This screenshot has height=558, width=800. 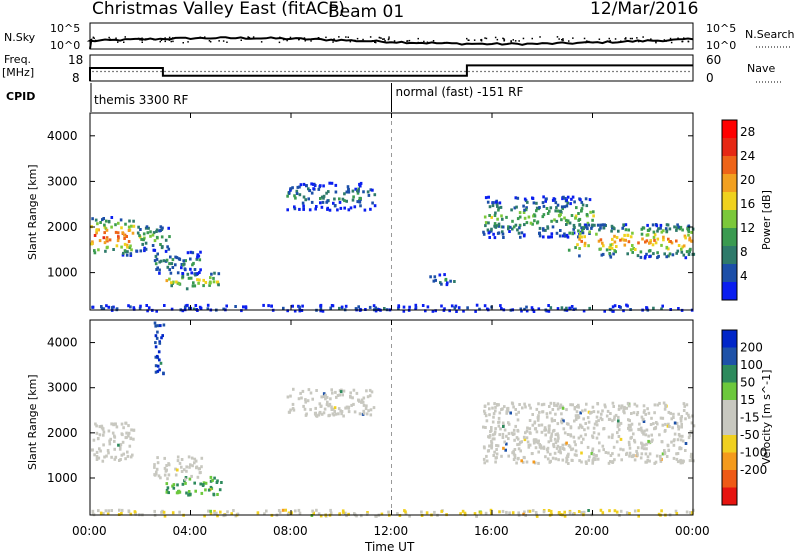 What do you see at coordinates (729, 374) in the screenshot?
I see `velocity-colorbar-band` at bounding box center [729, 374].